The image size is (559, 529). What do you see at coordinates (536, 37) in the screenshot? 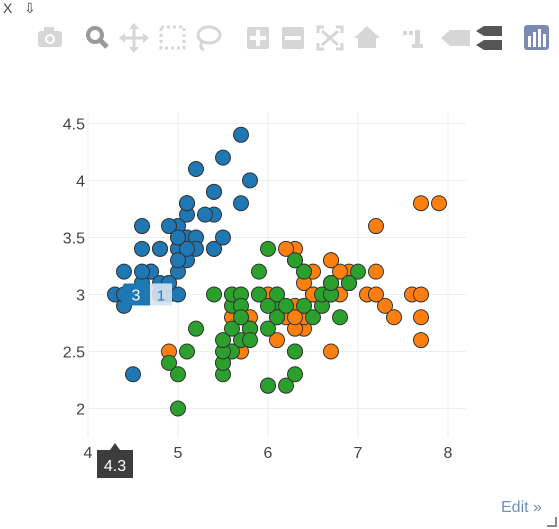
I see `plotly-logo-icon` at bounding box center [536, 37].